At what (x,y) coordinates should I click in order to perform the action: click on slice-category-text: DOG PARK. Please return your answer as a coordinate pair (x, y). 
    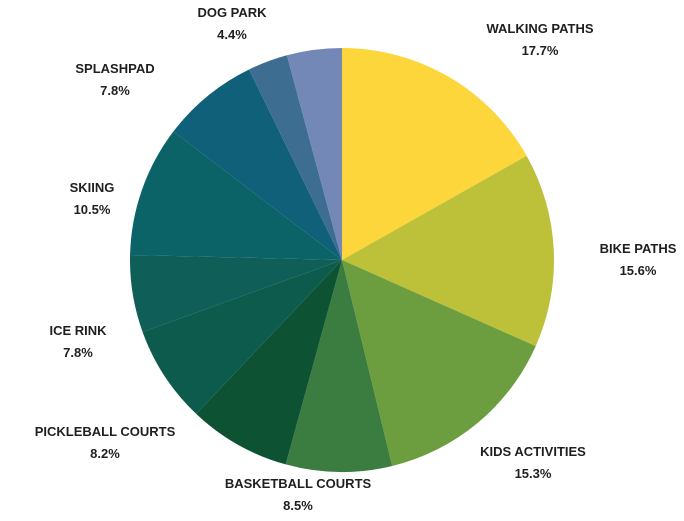
    Looking at the image, I should click on (232, 12).